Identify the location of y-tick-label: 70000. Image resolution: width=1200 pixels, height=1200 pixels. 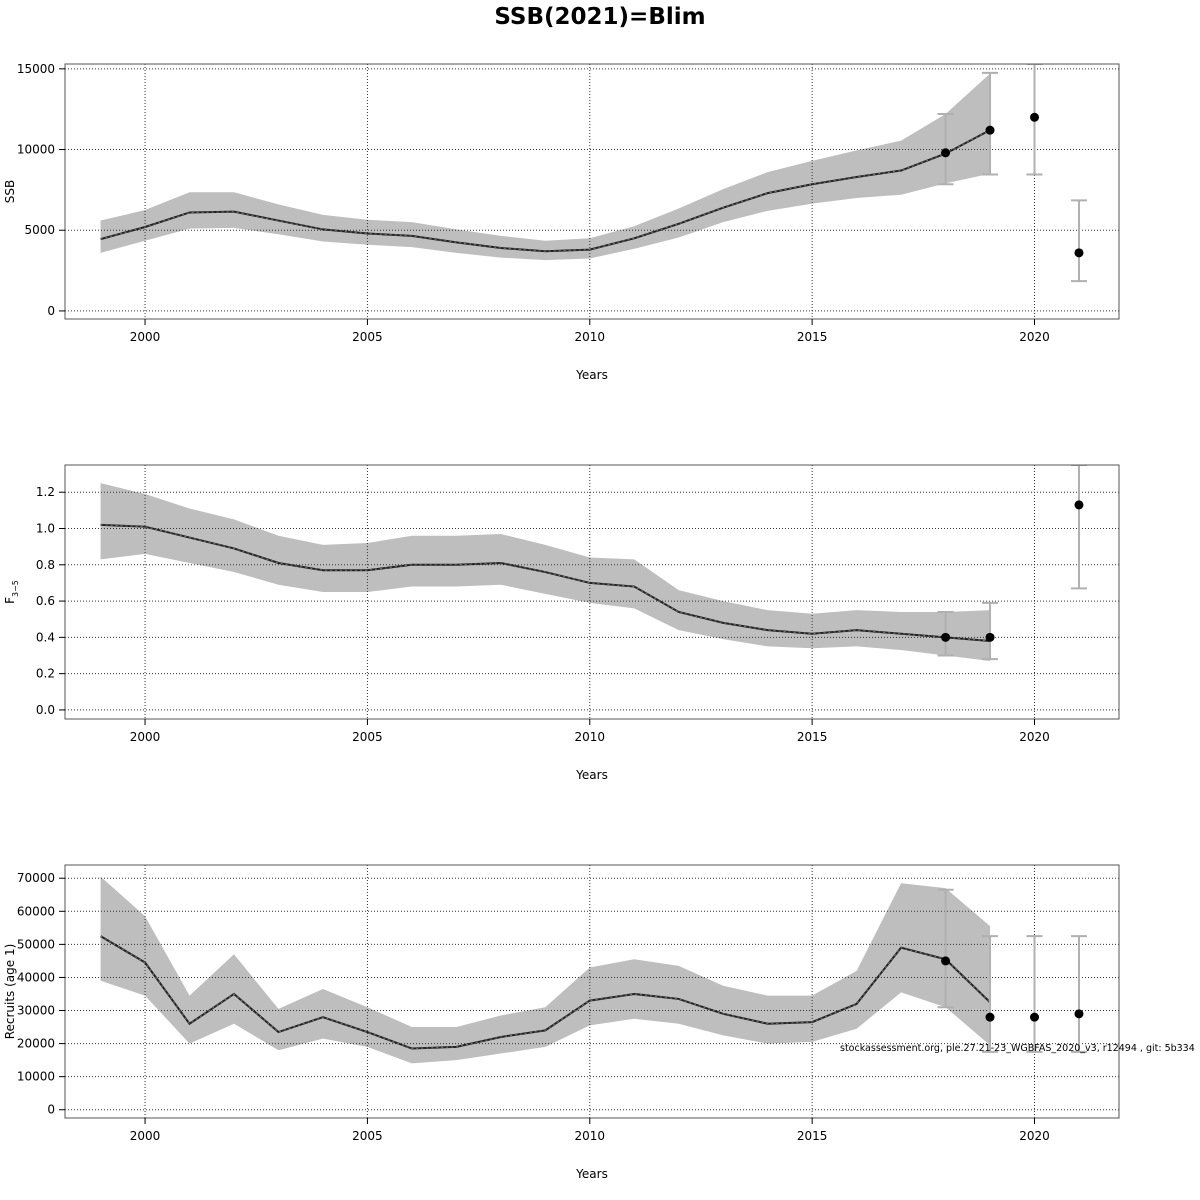
(36, 878).